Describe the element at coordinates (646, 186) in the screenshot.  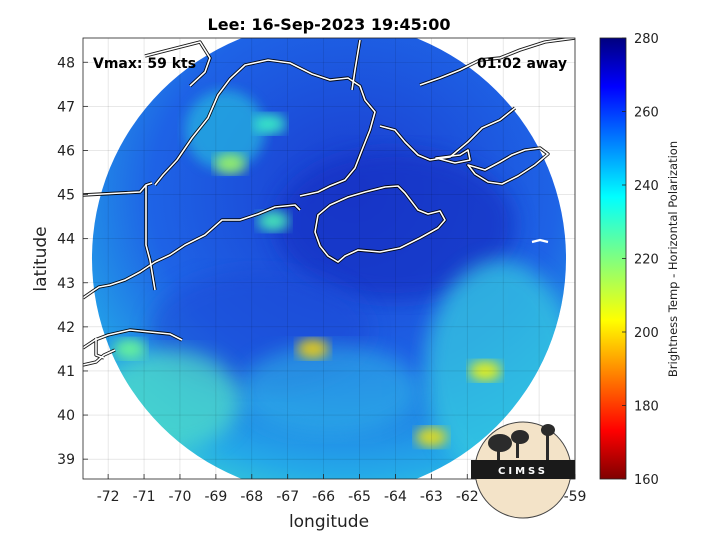
I see `colorbar-tick-label: 240` at that location.